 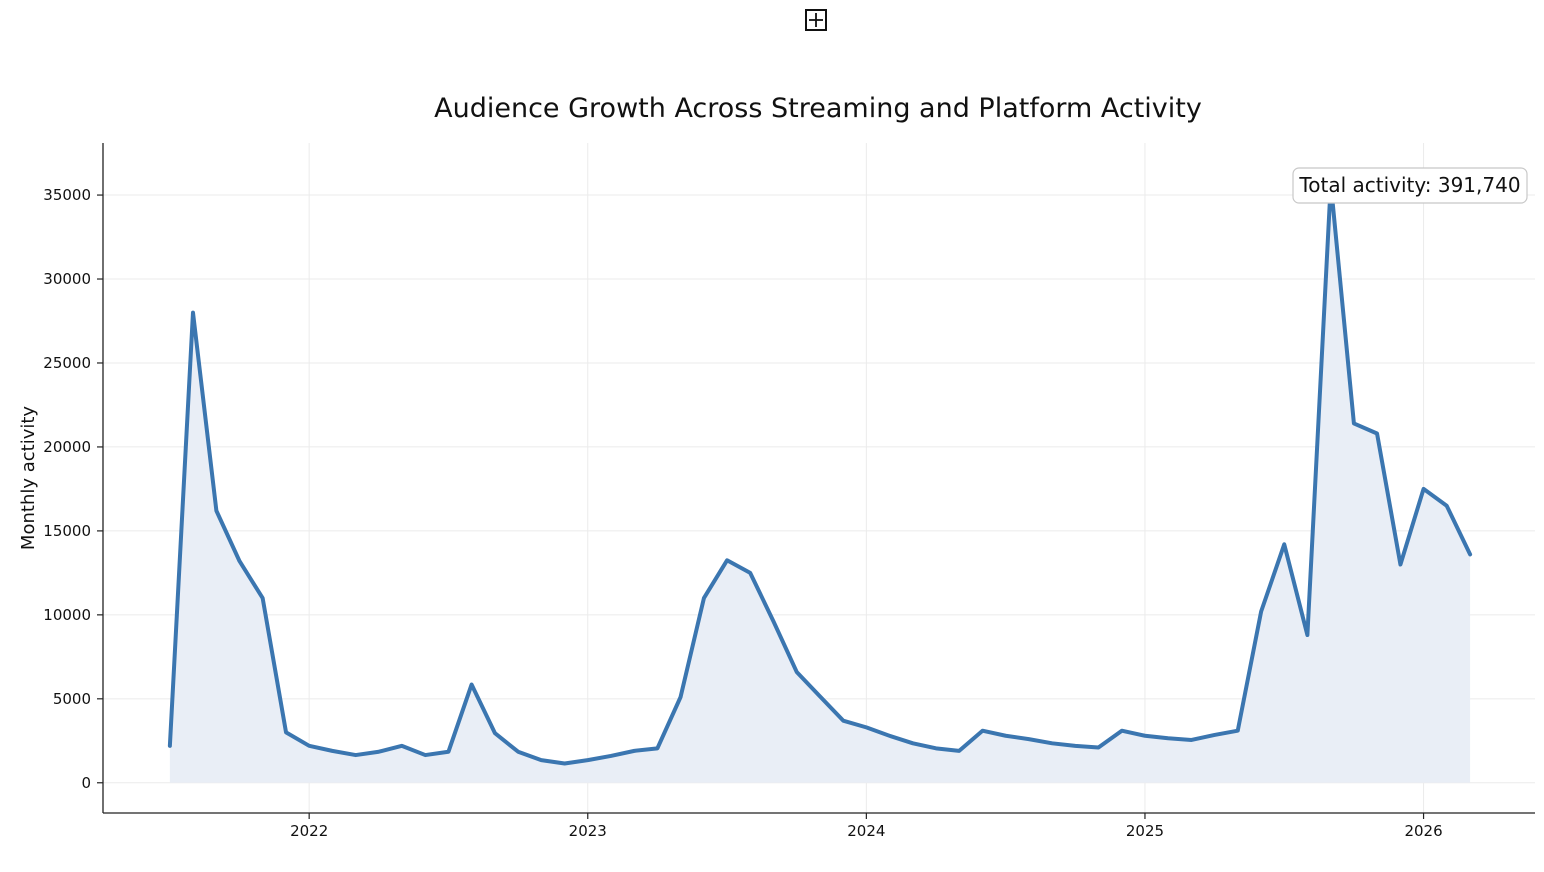 What do you see at coordinates (67, 615) in the screenshot?
I see `y-tick-label-10000: 10000` at bounding box center [67, 615].